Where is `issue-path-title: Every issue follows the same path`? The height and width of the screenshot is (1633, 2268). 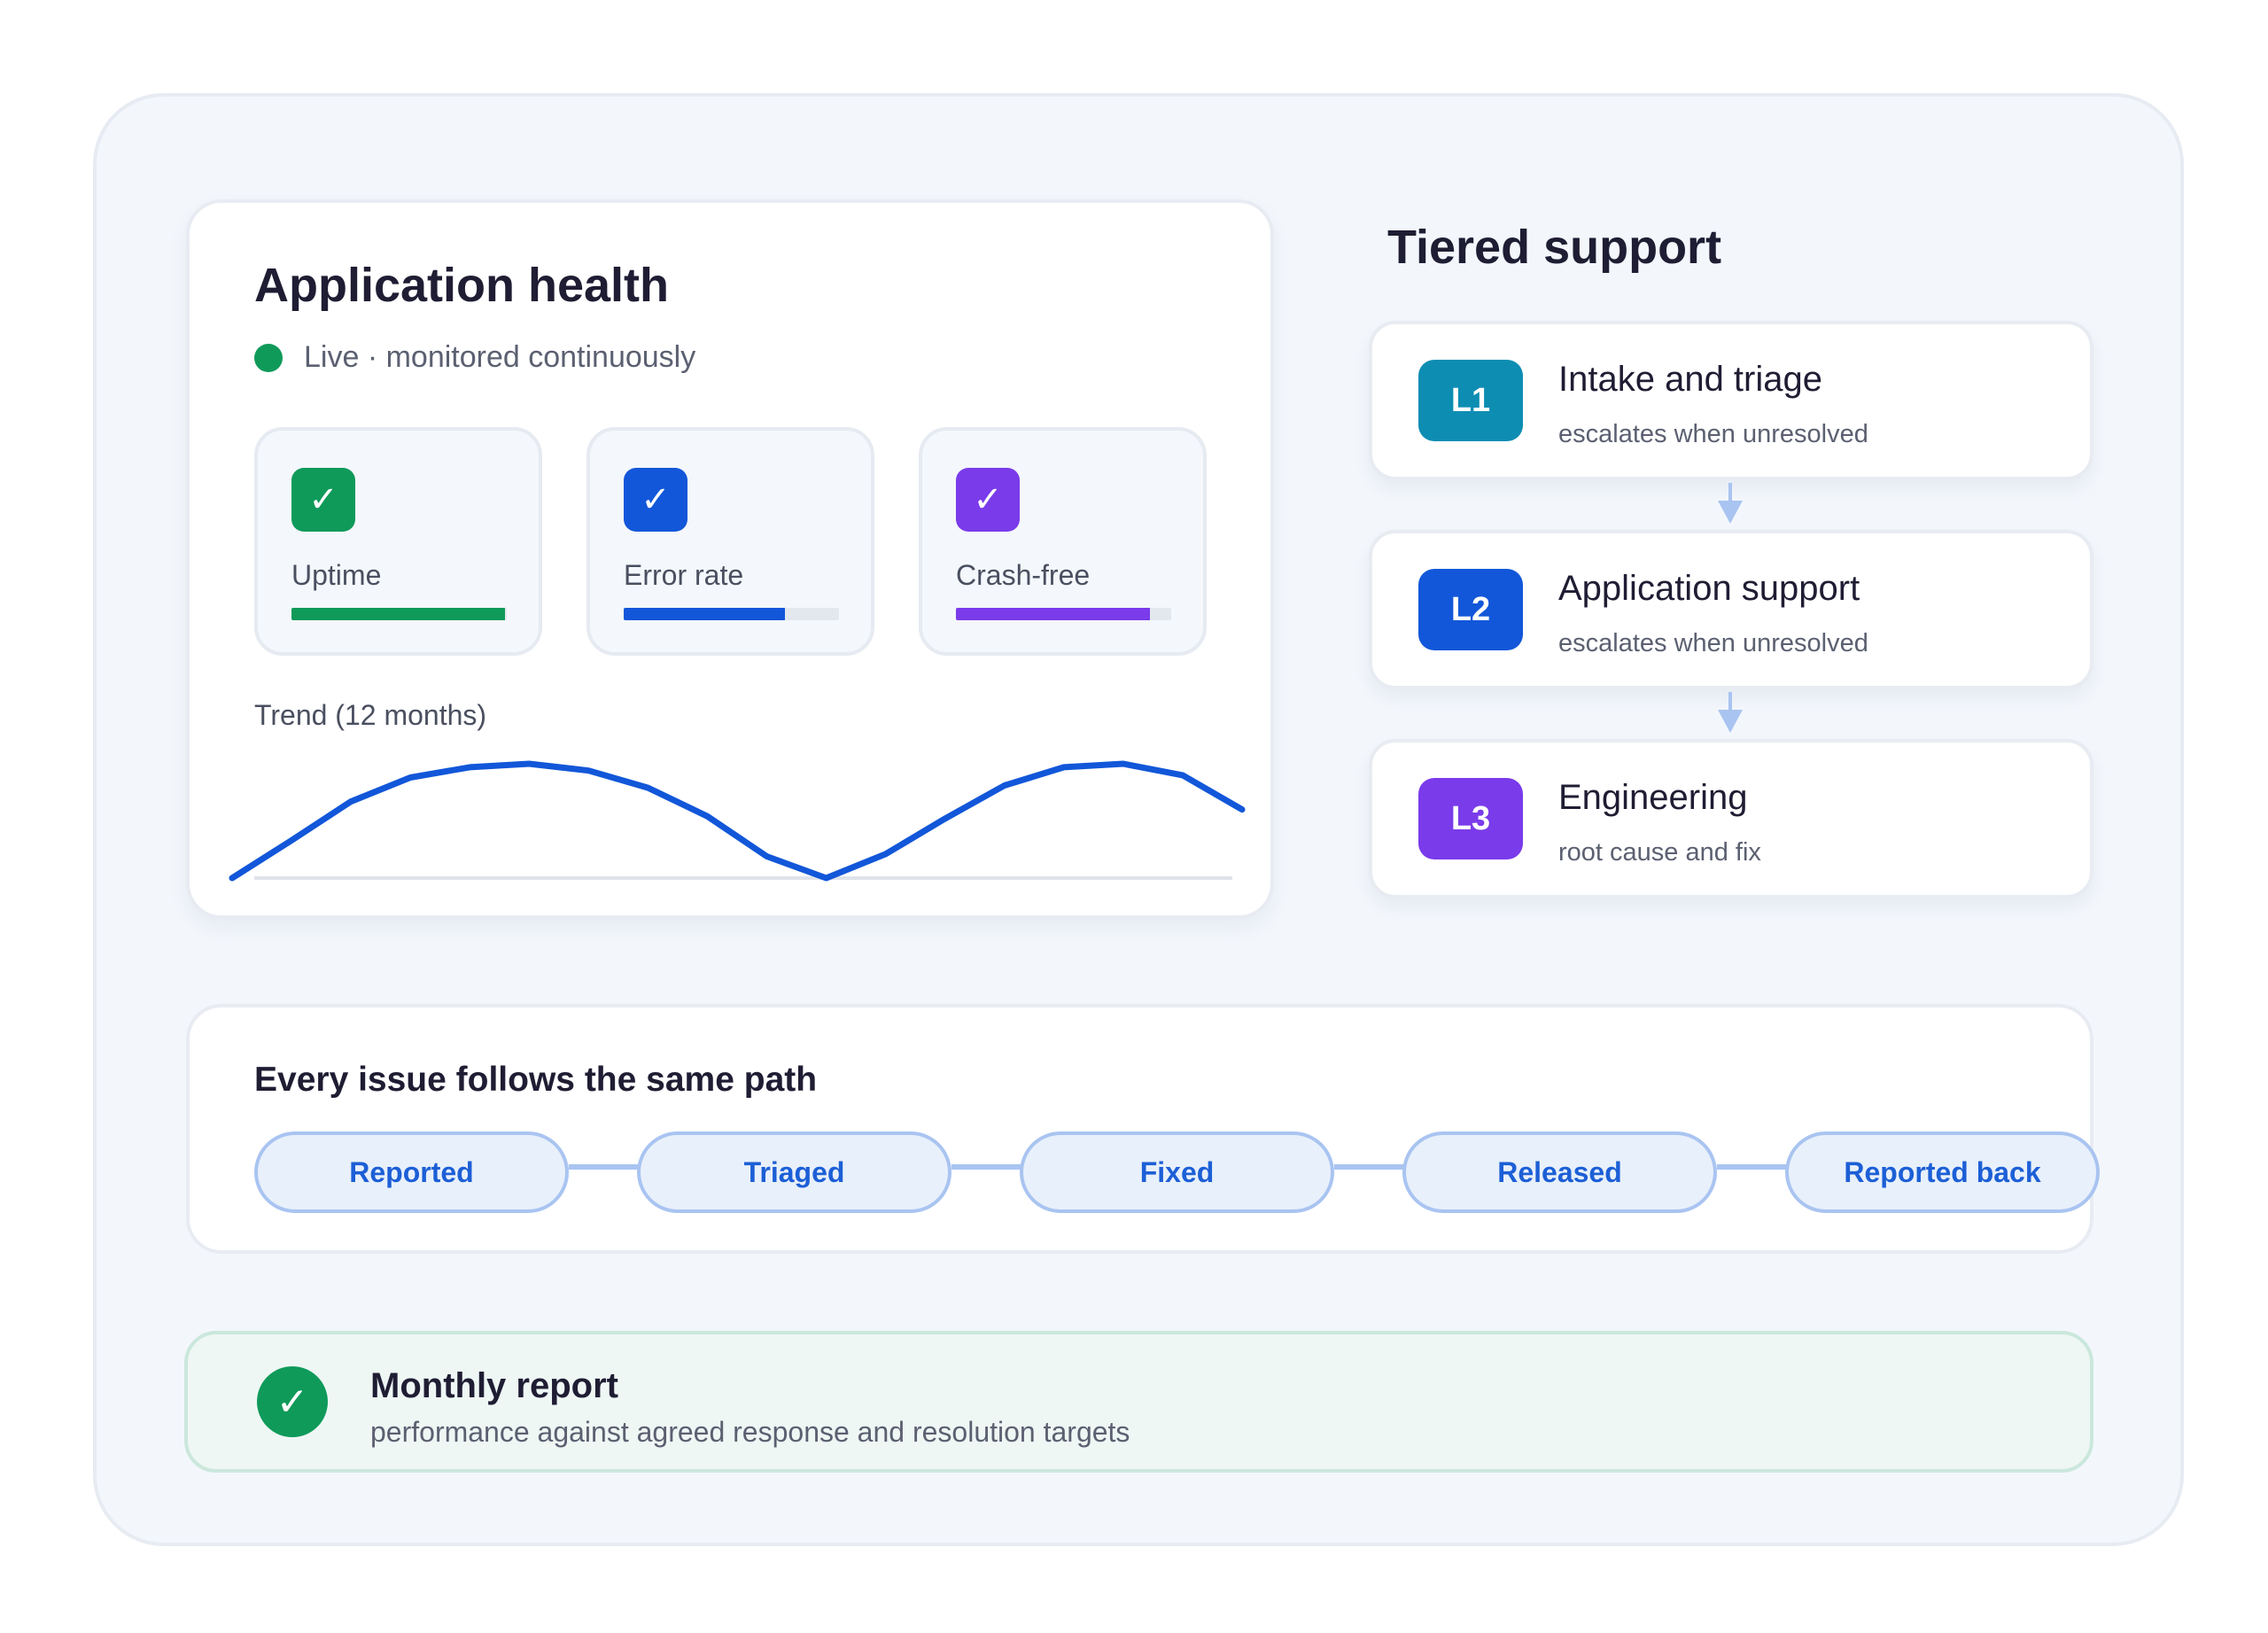 issue-path-title: Every issue follows the same path is located at coordinates (536, 1080).